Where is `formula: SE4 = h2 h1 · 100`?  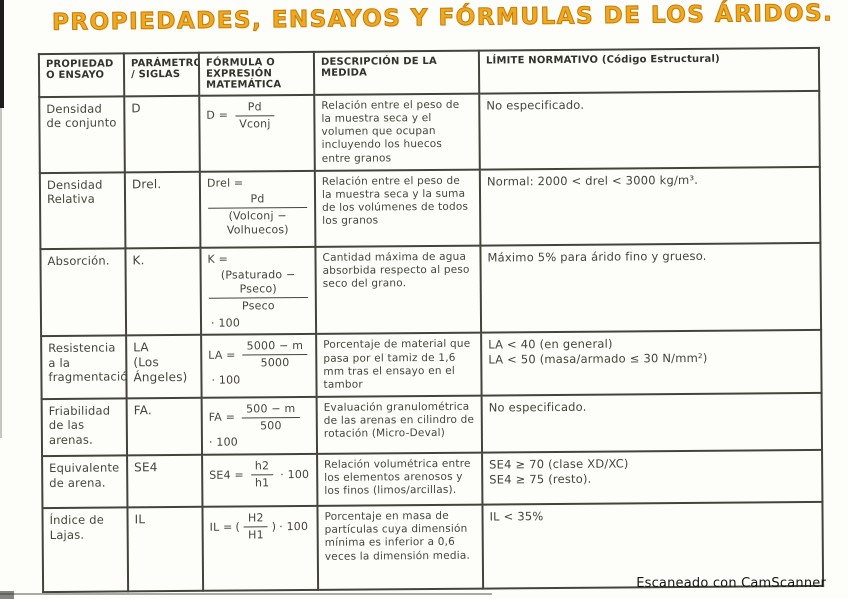
formula: SE4 = h2 h1 · 100 is located at coordinates (259, 474).